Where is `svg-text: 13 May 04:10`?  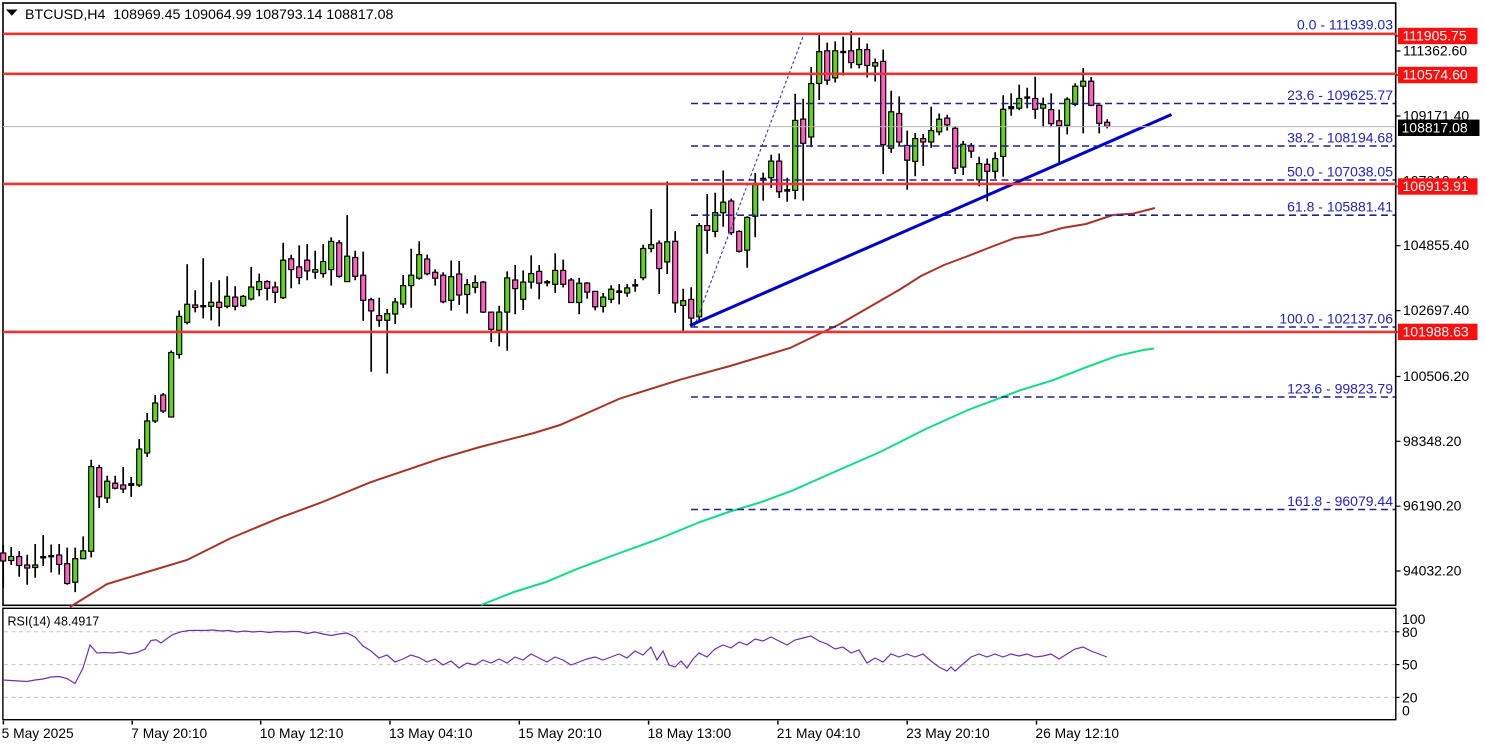
svg-text: 13 May 04:10 is located at coordinates (431, 733).